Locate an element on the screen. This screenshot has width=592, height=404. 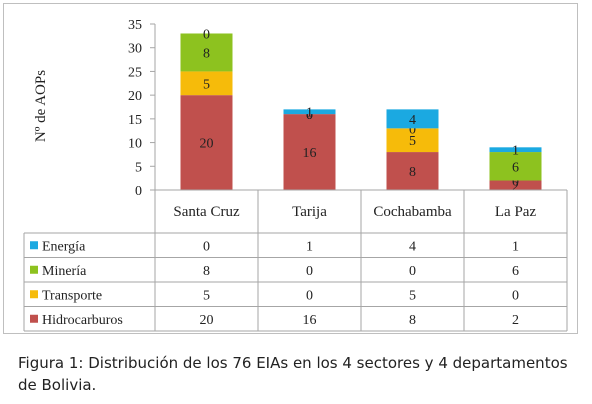
legend-label: Minería is located at coordinates (64, 271).